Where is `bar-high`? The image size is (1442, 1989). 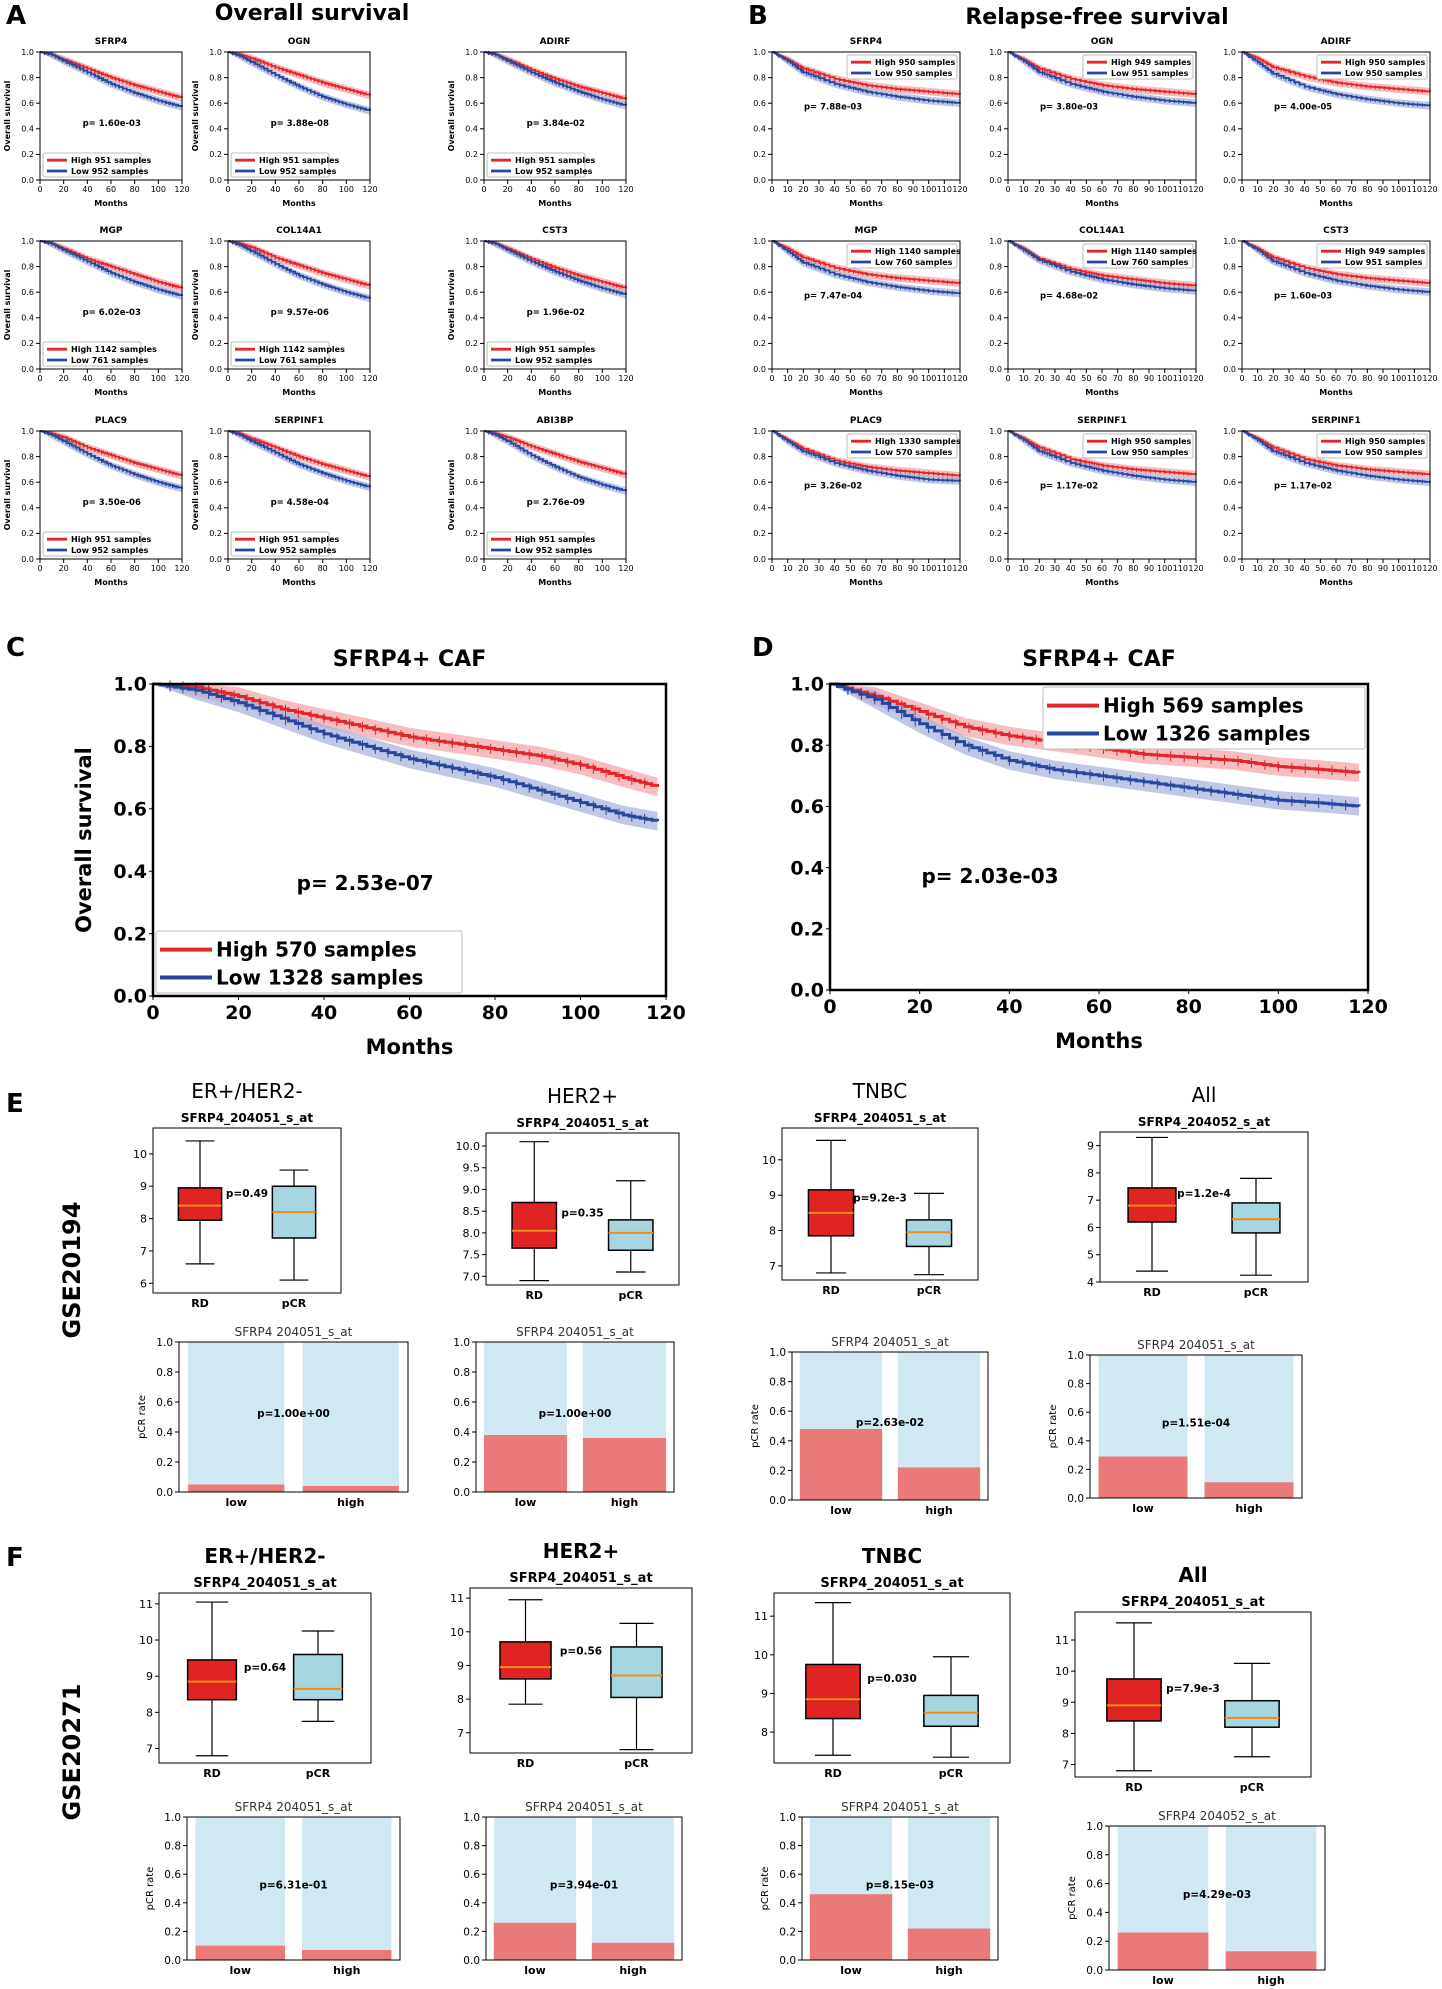 bar-high is located at coordinates (350, 1489).